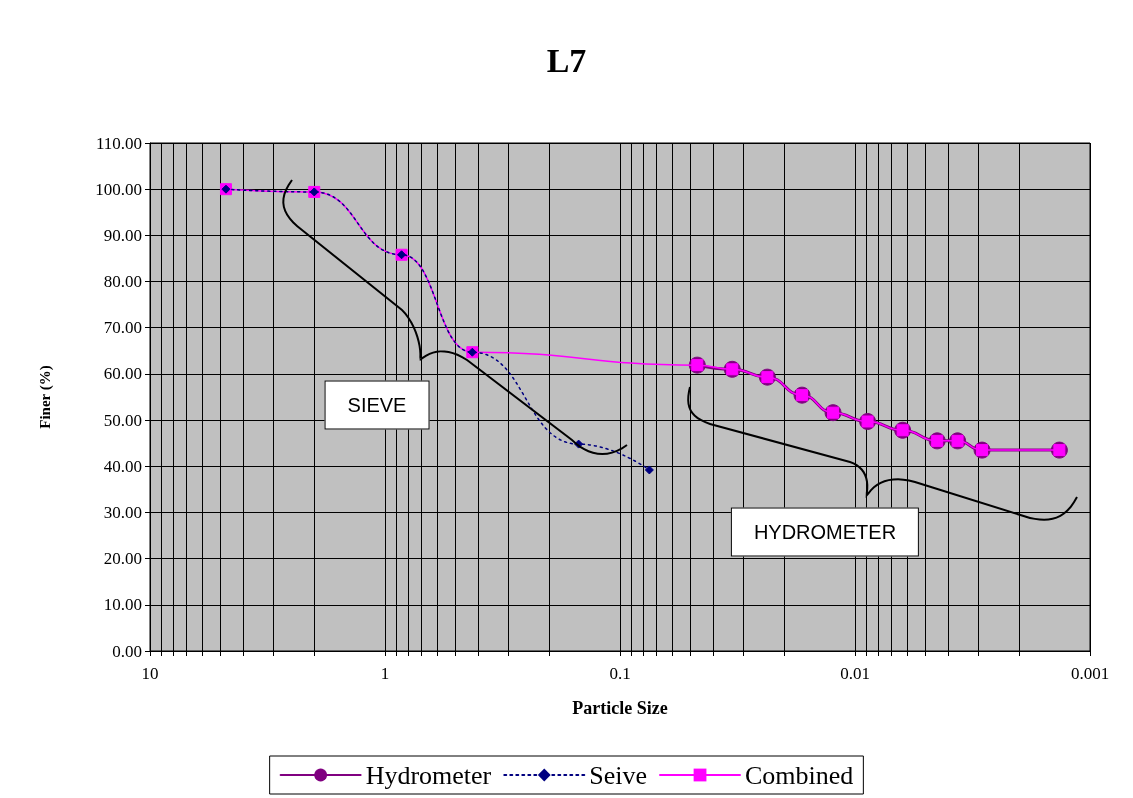  What do you see at coordinates (122, 605) in the screenshot?
I see `y-tick-label: 10.00` at bounding box center [122, 605].